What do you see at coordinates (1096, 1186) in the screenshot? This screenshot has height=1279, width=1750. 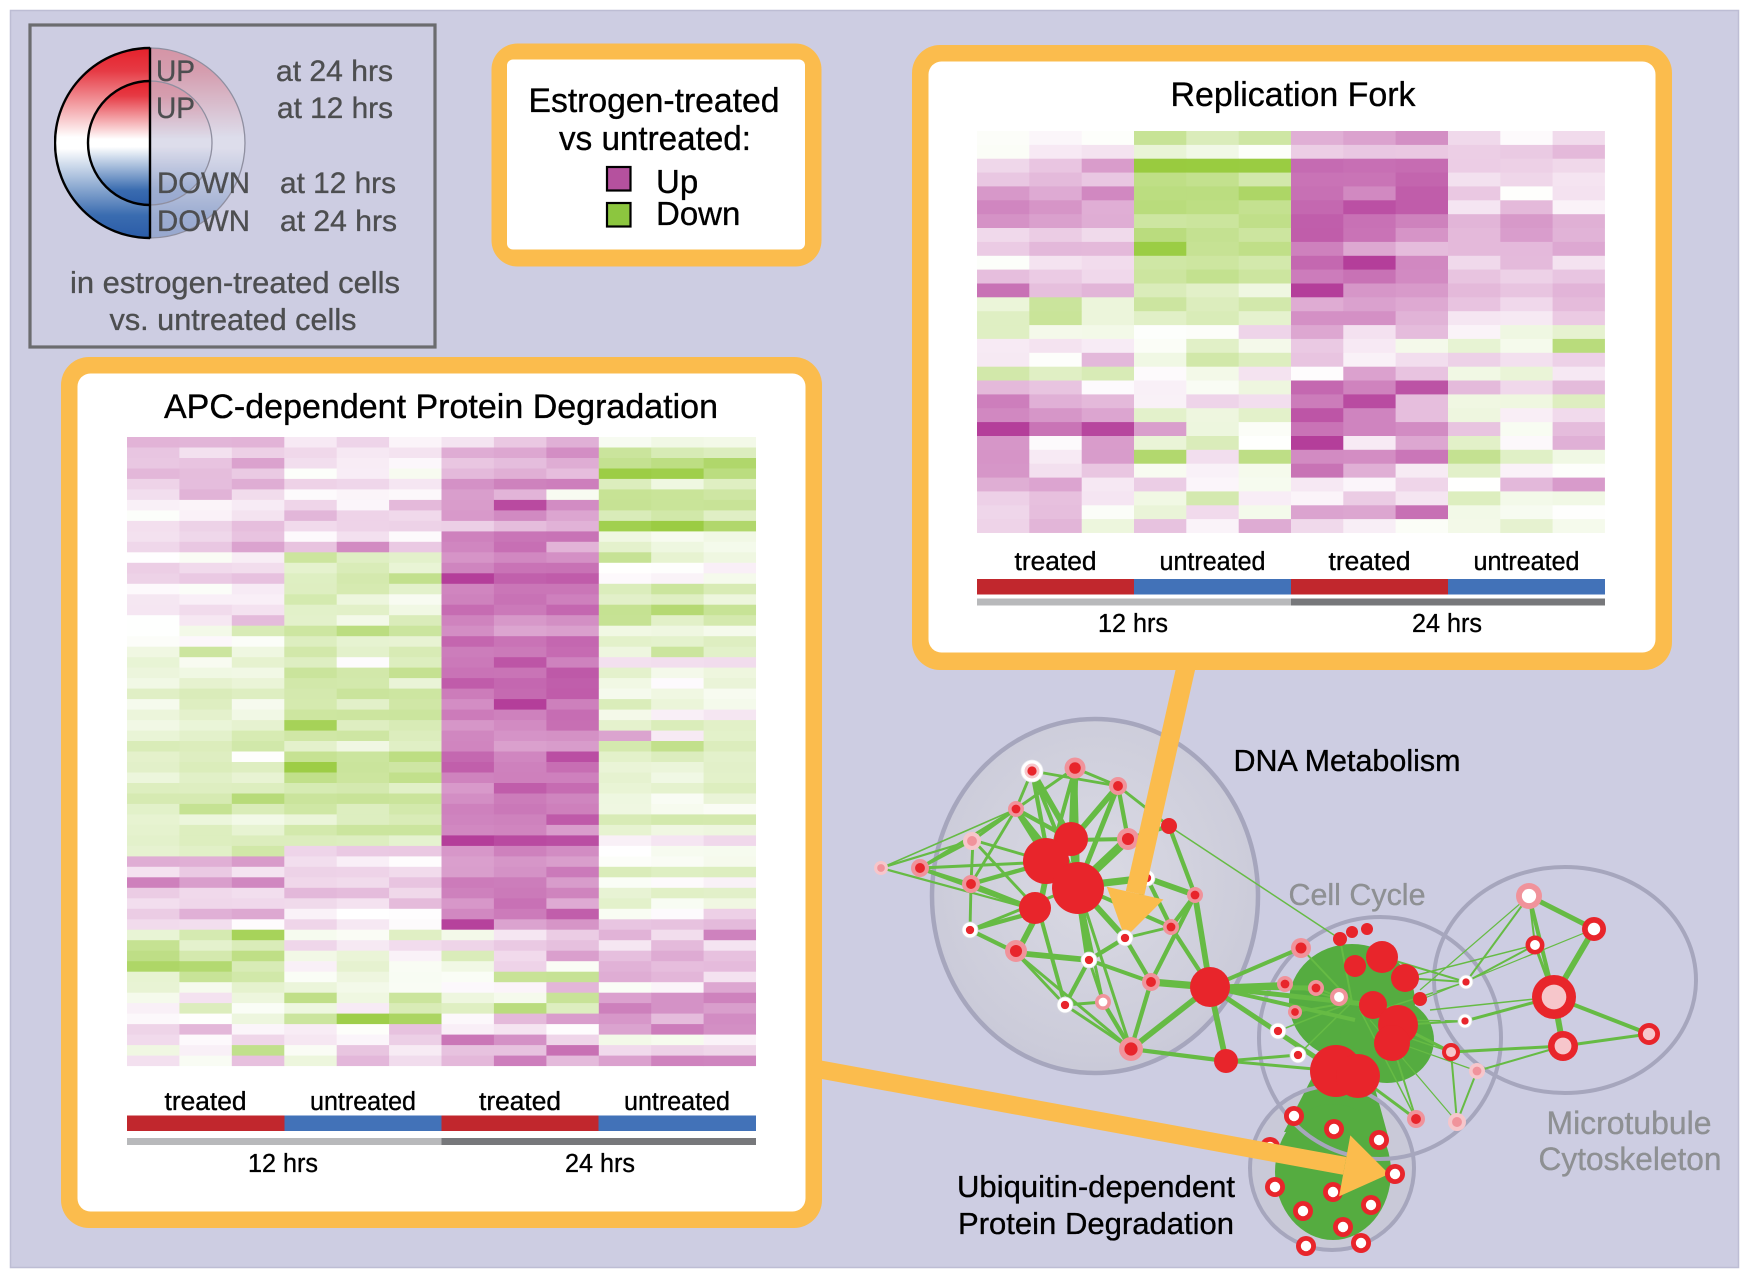 I see `svg-text: Ubiquitin-dependent` at bounding box center [1096, 1186].